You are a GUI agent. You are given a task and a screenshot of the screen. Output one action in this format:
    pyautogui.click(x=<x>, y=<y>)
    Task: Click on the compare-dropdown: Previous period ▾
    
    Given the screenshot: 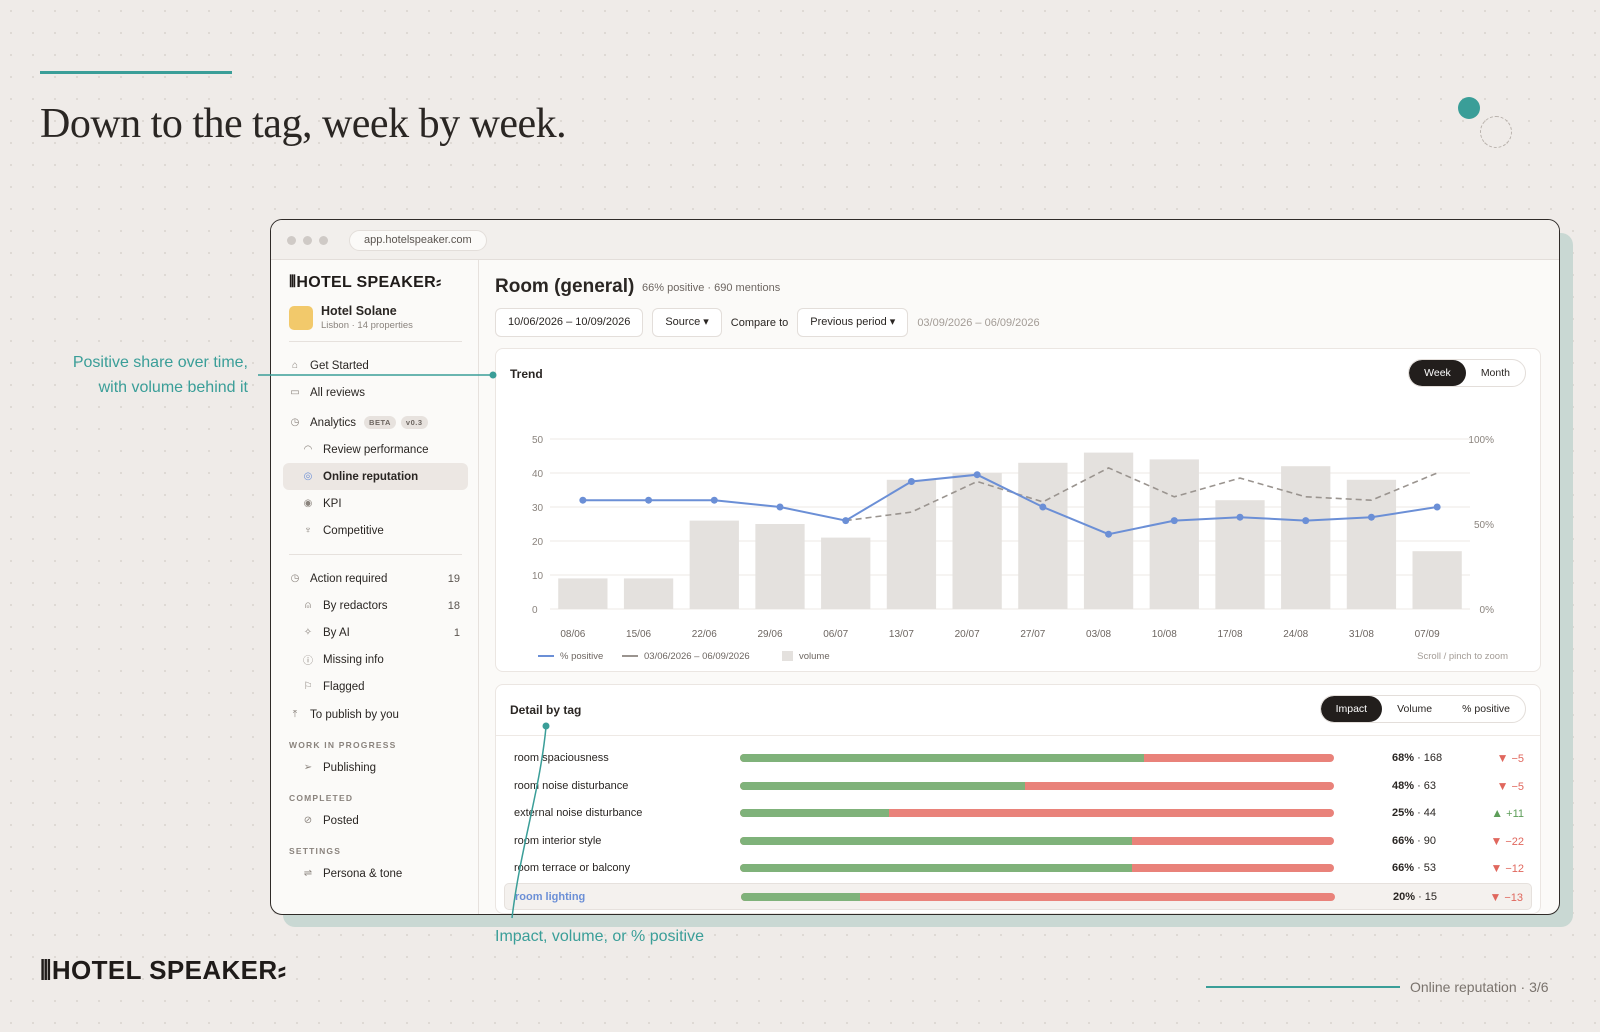 What is the action you would take?
    pyautogui.click(x=853, y=322)
    